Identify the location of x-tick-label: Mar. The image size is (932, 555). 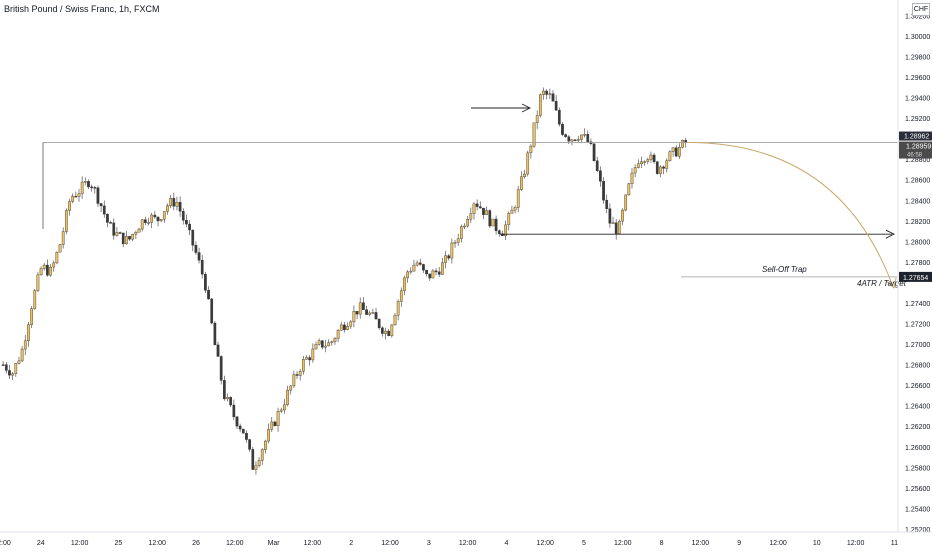
(274, 543).